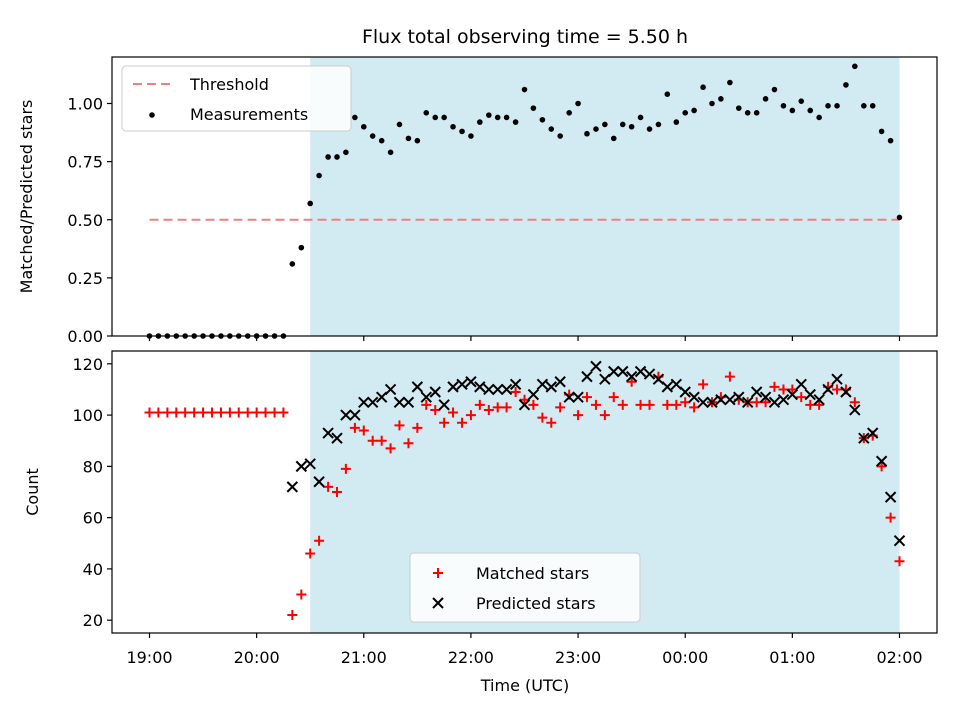 This screenshot has height=720, width=960. I want to click on legend-matched-swatch, so click(438, 573).